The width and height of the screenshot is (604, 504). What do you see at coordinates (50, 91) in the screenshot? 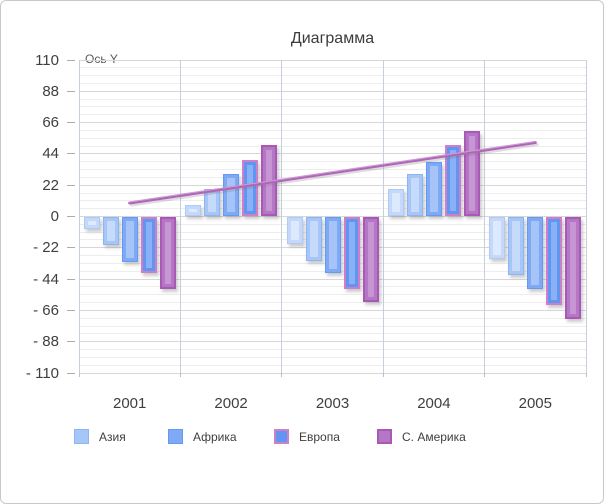
I see `y-tick-label: 88` at bounding box center [50, 91].